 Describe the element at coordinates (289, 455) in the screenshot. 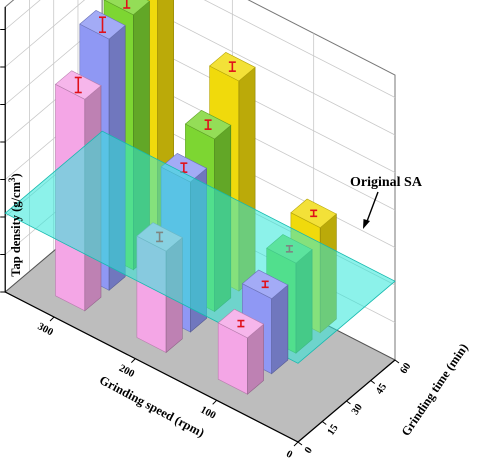

I see `speed-tick-label: 0` at that location.